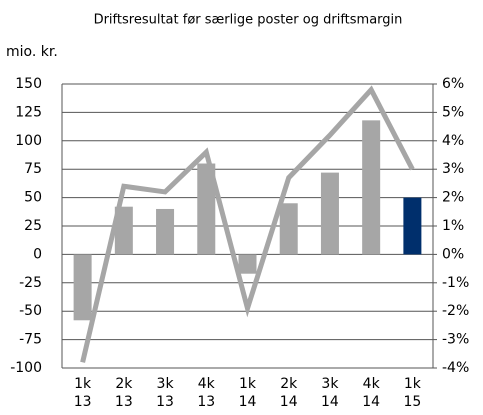 This screenshot has width=483, height=415. Describe the element at coordinates (412, 402) in the screenshot. I see `x-tick-label: 15` at that location.